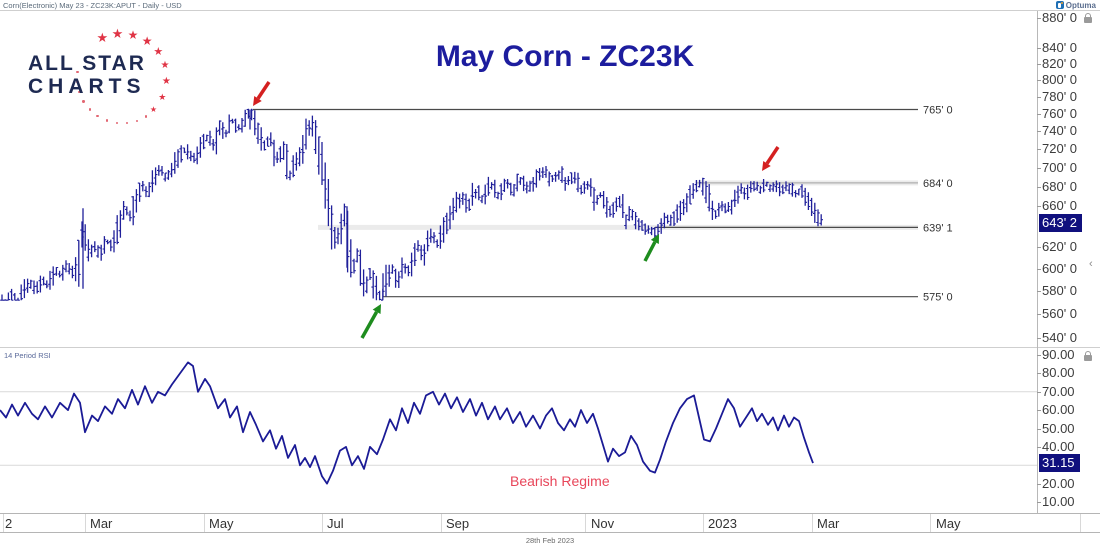 The height and width of the screenshot is (550, 1100). What do you see at coordinates (1057, 205) in the screenshot?
I see `price-tick-label: 660' 0` at bounding box center [1057, 205].